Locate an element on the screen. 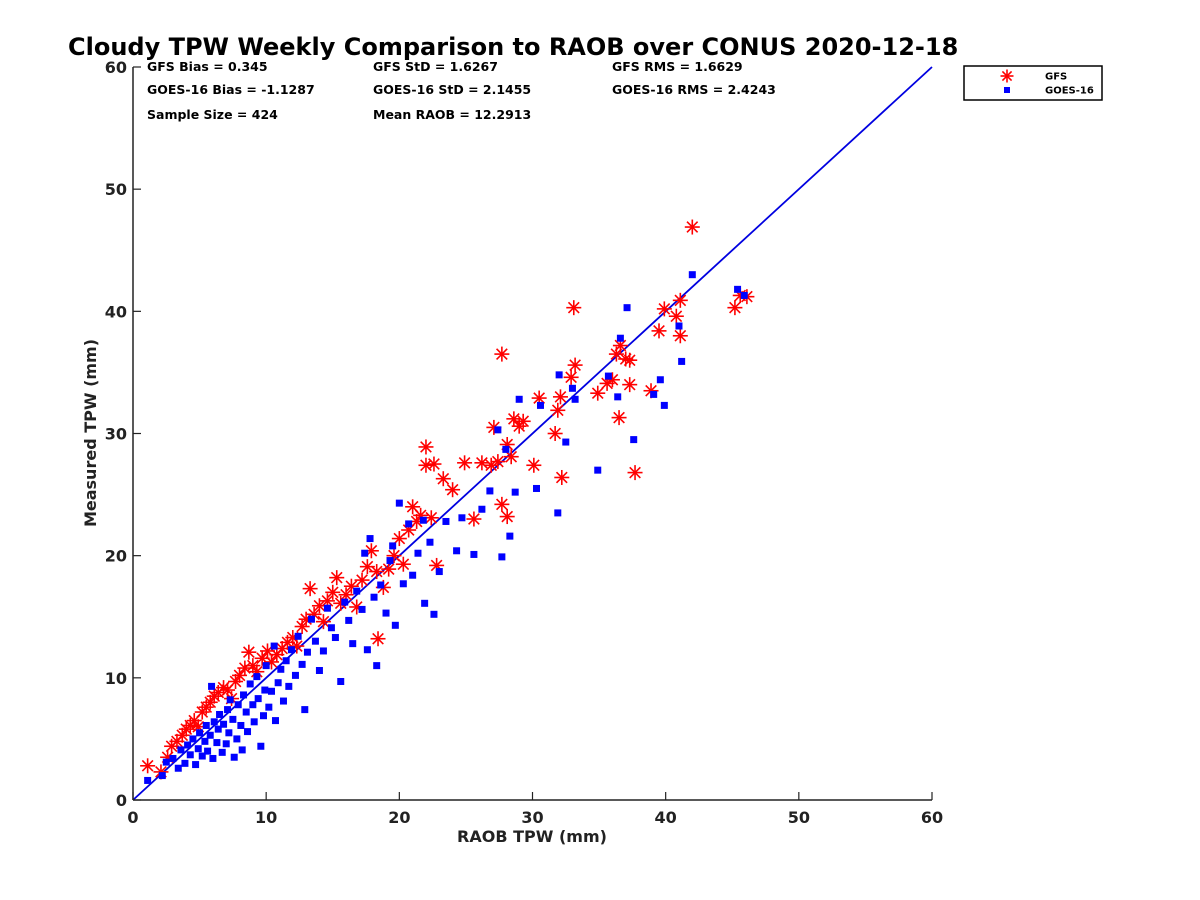 The width and height of the screenshot is (1200, 900). stat-label: GFS Bias = 0.345 is located at coordinates (207, 66).